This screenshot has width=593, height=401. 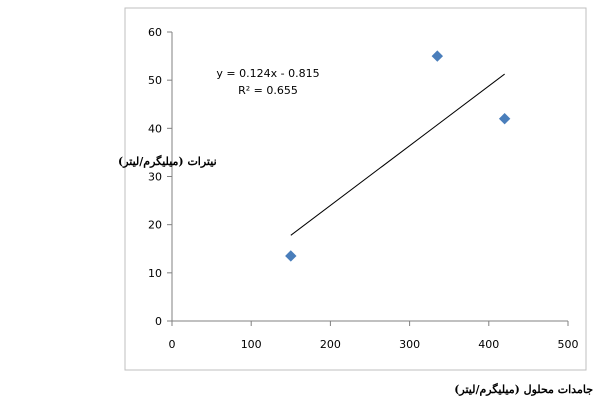 I want to click on x-tick-label: 300, so click(x=409, y=344).